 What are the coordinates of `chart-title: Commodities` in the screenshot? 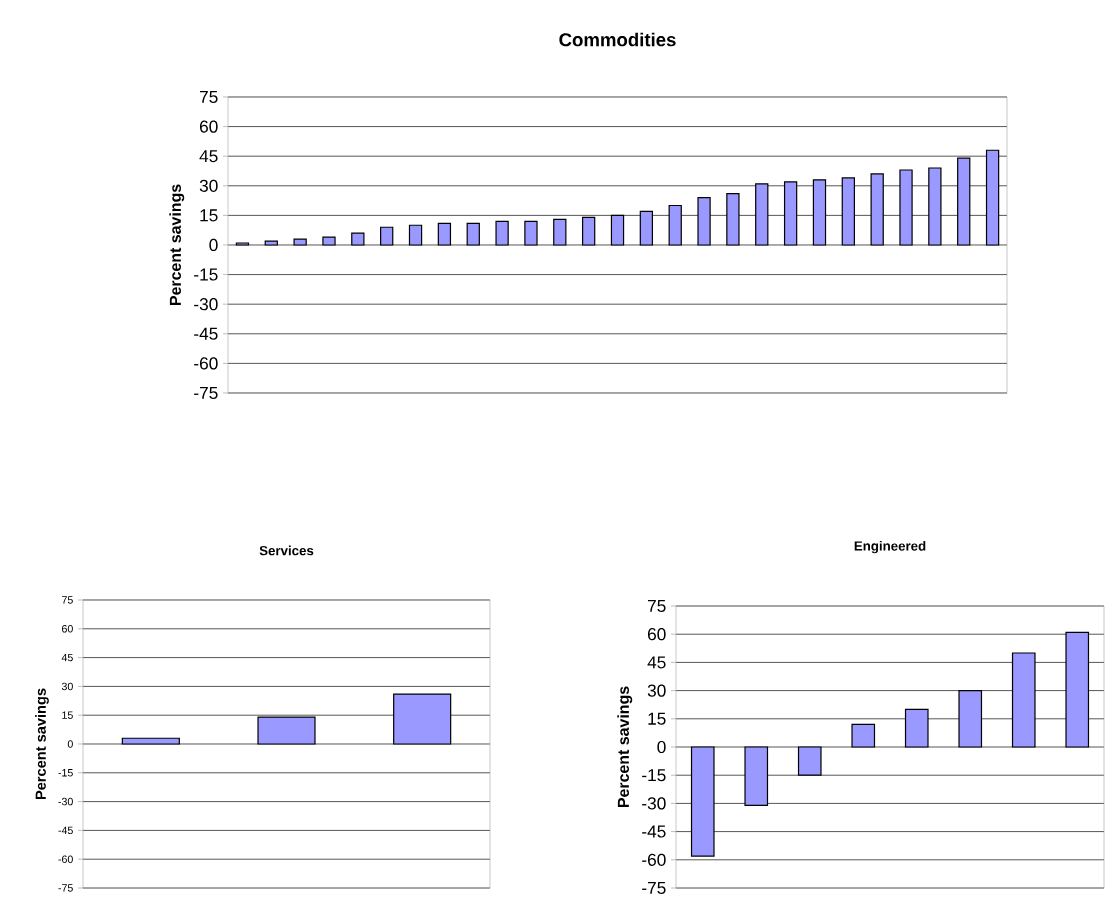 It's located at (617, 39).